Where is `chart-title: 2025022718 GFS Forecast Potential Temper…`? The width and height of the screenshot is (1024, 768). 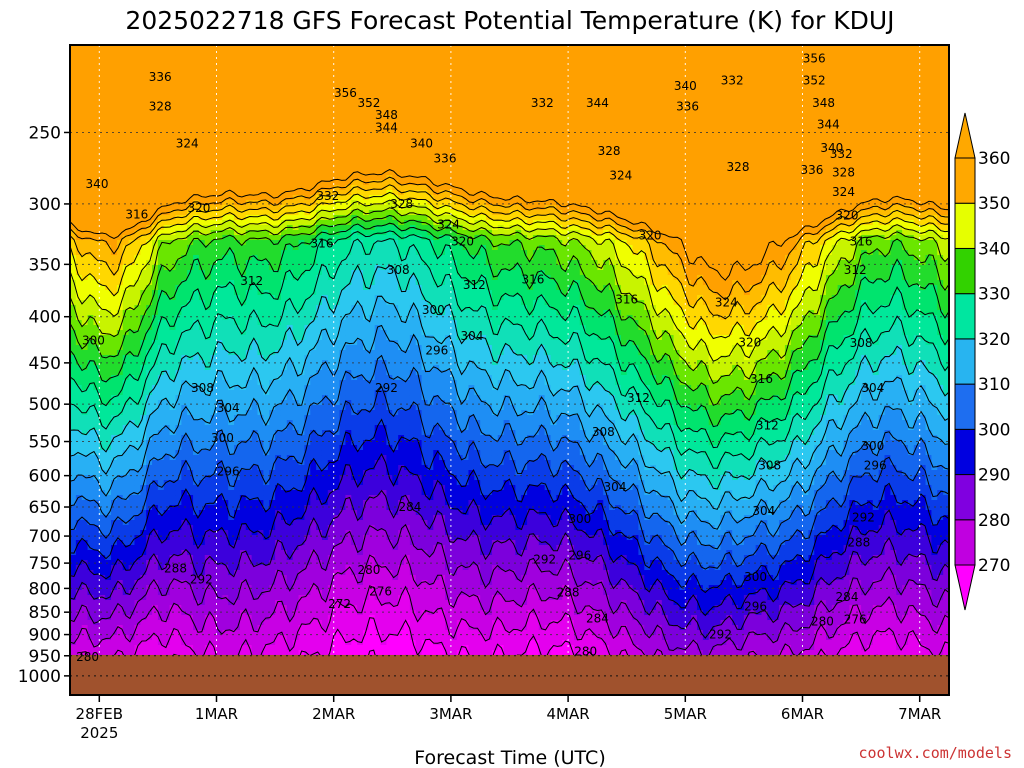
chart-title: 2025022718 GFS Forecast Potential Temper… is located at coordinates (509, 20).